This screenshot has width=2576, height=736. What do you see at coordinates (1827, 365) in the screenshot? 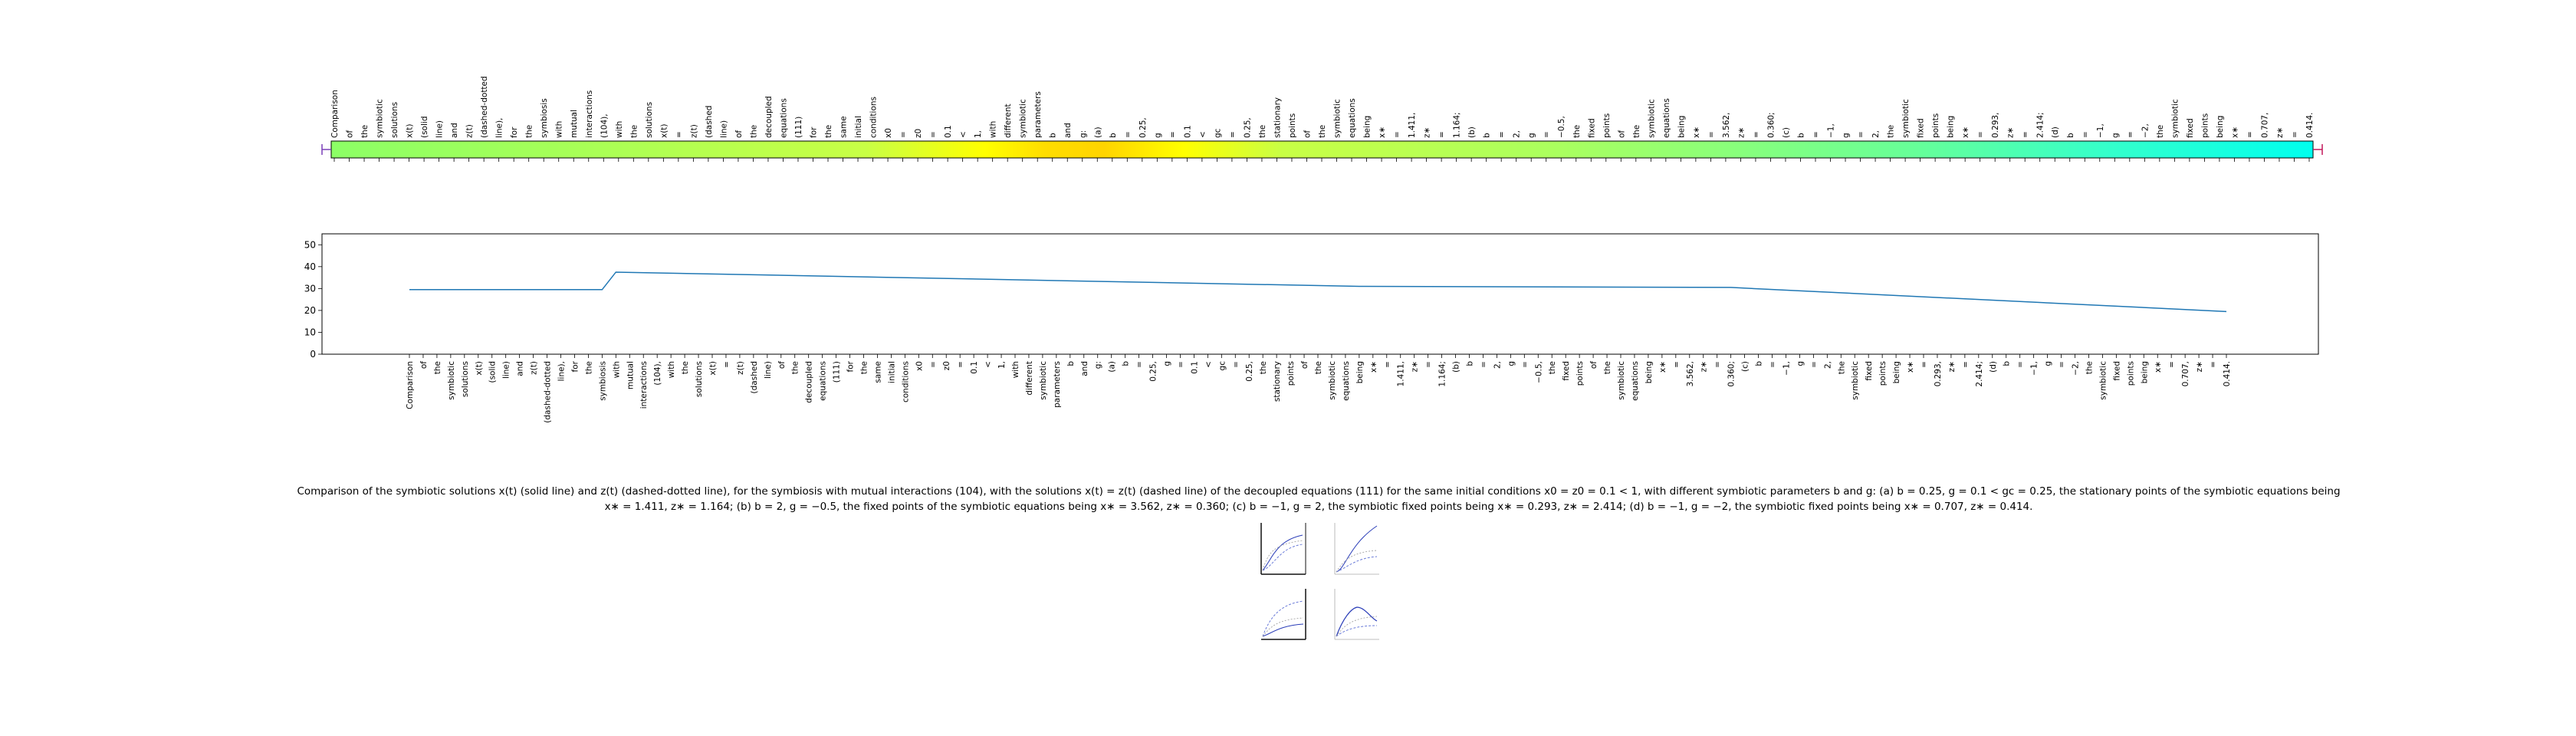
I see `x-tick-label: 2,` at bounding box center [1827, 365].